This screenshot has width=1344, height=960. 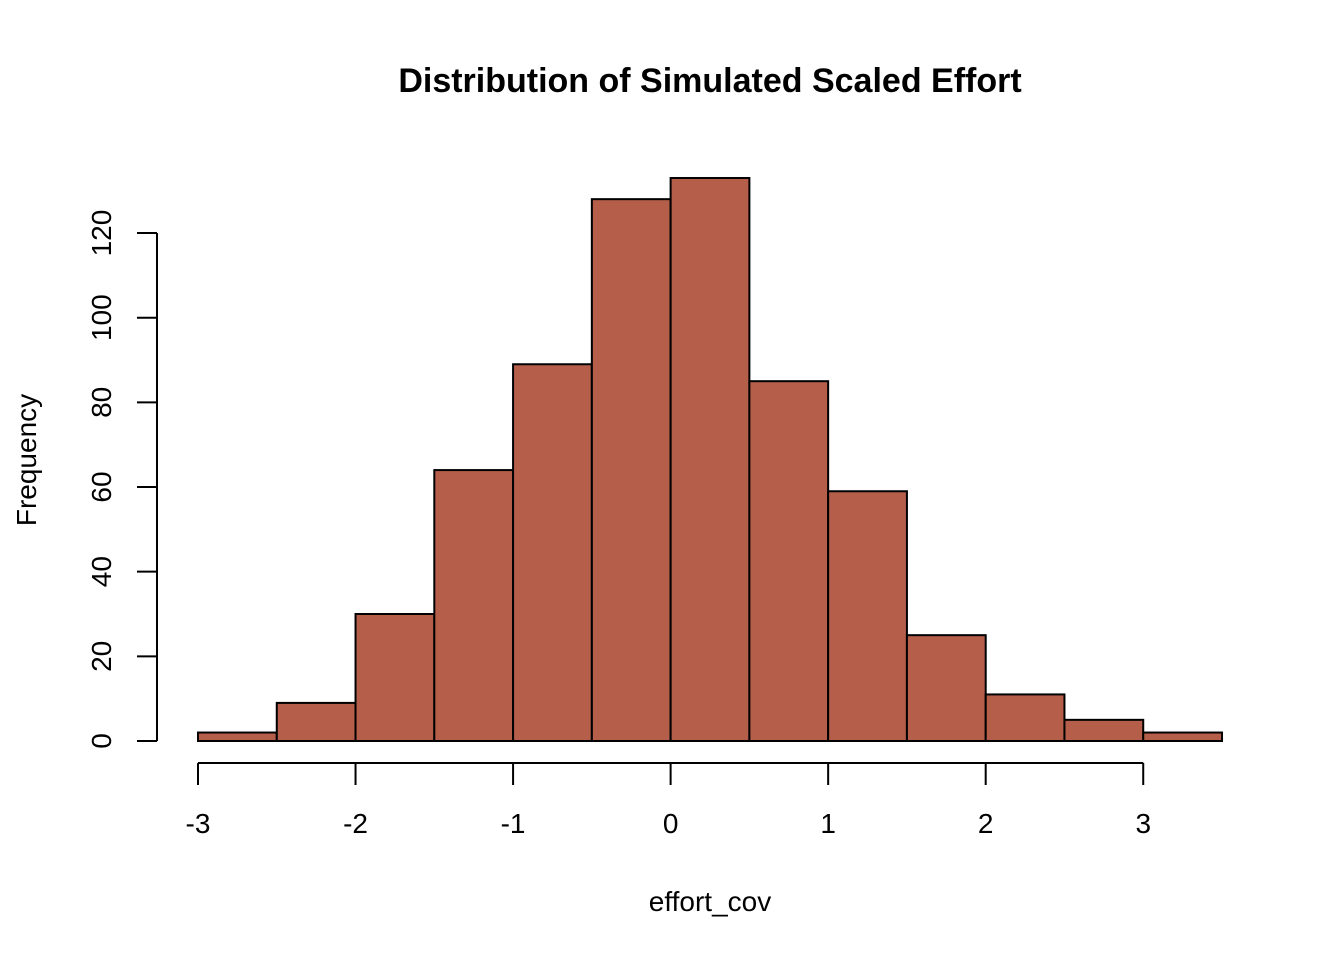 What do you see at coordinates (101, 233) in the screenshot?
I see `y-tick-label: 120` at bounding box center [101, 233].